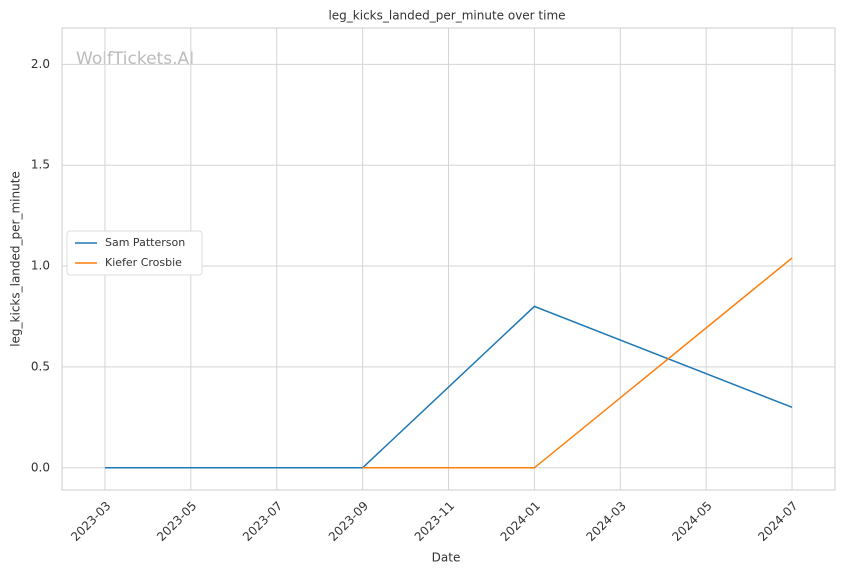  I want to click on x-axis-label: Date, so click(446, 558).